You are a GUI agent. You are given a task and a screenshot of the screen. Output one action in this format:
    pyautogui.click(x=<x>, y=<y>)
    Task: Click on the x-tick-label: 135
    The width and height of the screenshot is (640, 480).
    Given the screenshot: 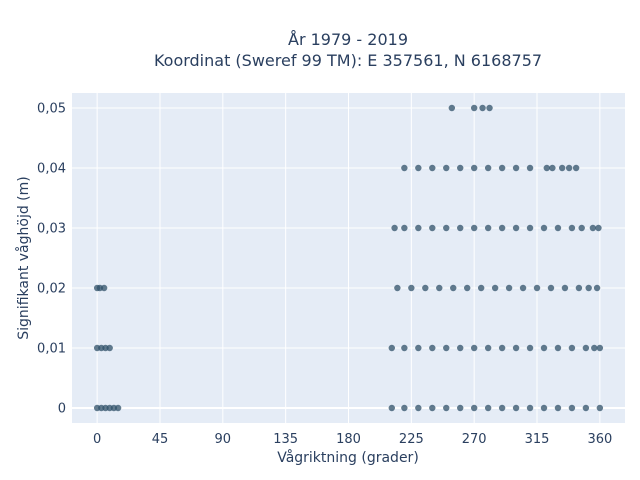 What is the action you would take?
    pyautogui.click(x=285, y=439)
    